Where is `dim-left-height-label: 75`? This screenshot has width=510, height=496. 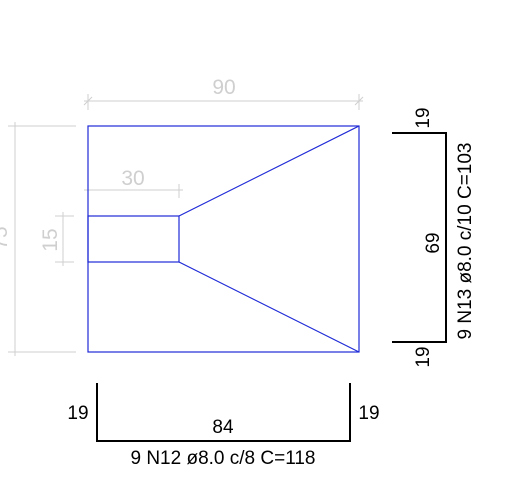
dim-left-height-label: 75 is located at coordinates (6, 237).